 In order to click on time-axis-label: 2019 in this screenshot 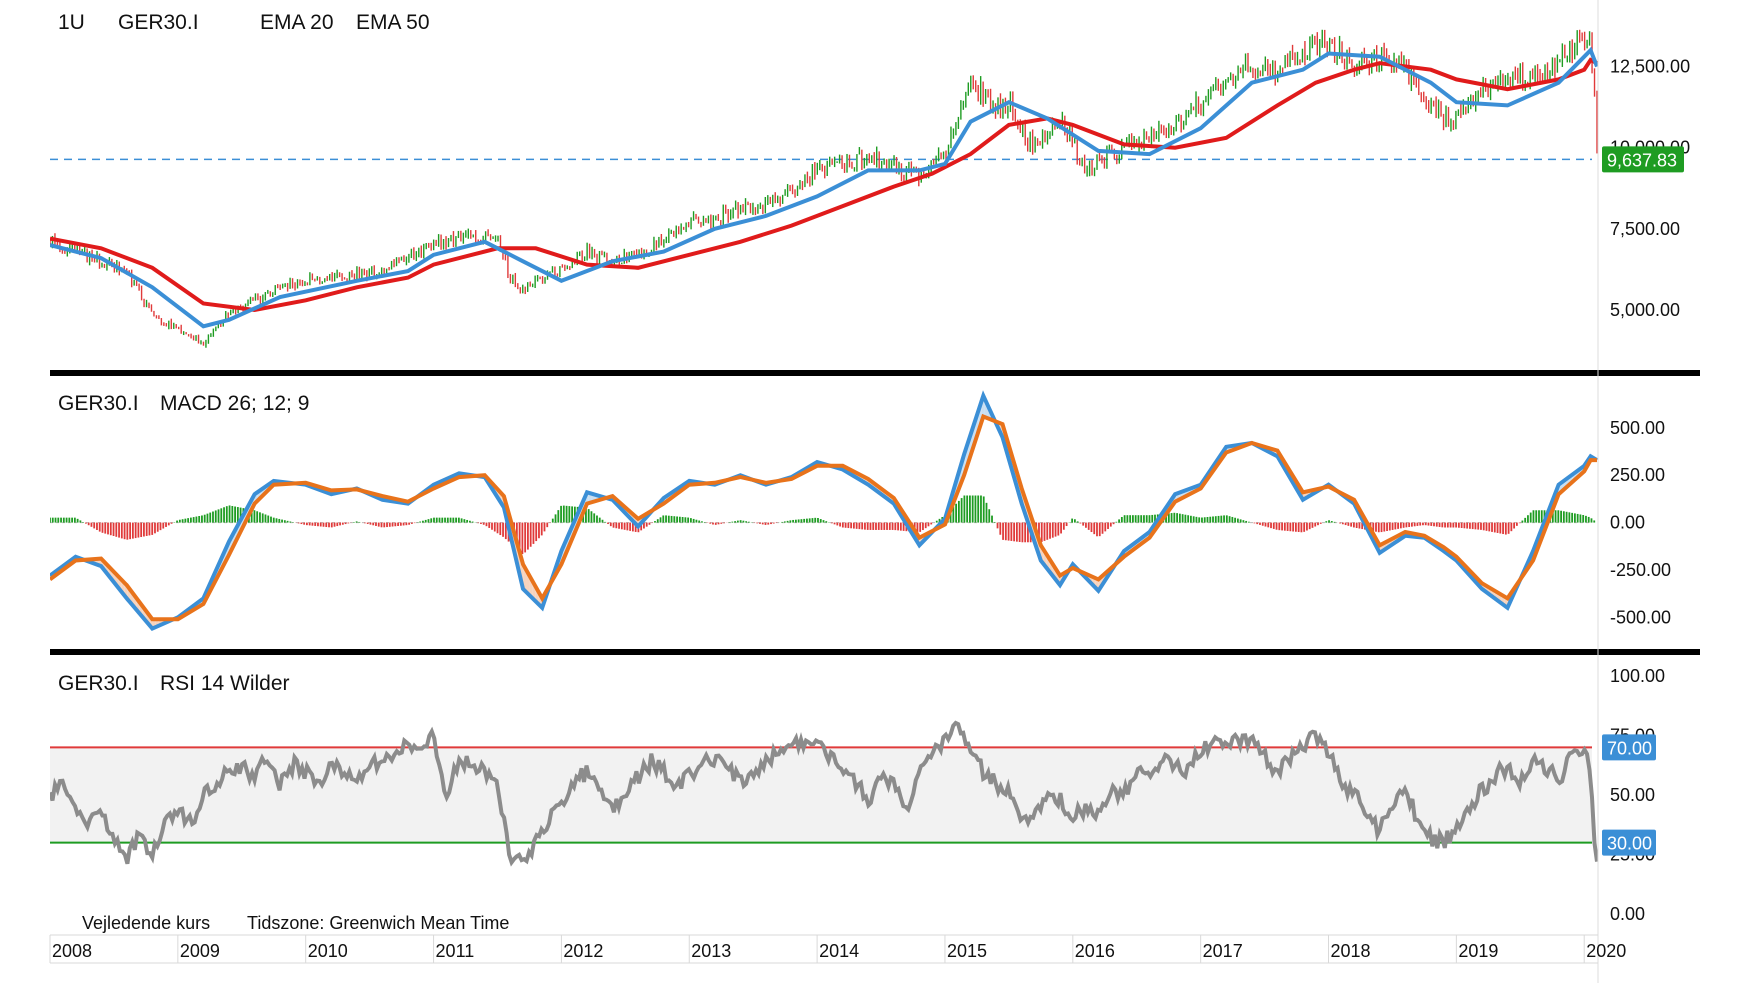, I will do `click(1478, 951)`.